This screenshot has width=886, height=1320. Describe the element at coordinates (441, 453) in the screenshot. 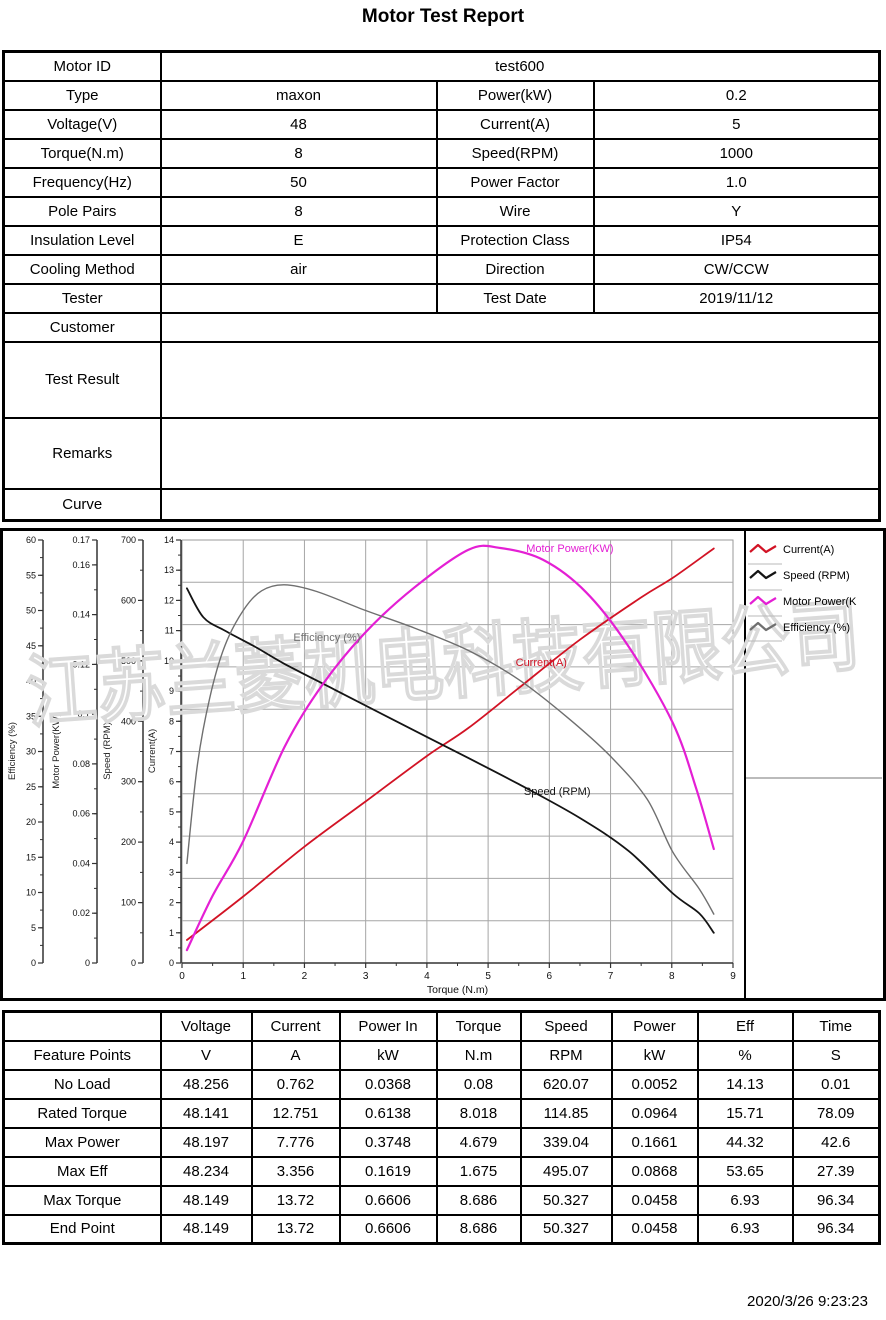

I see `info-table-row: Remarks` at that location.